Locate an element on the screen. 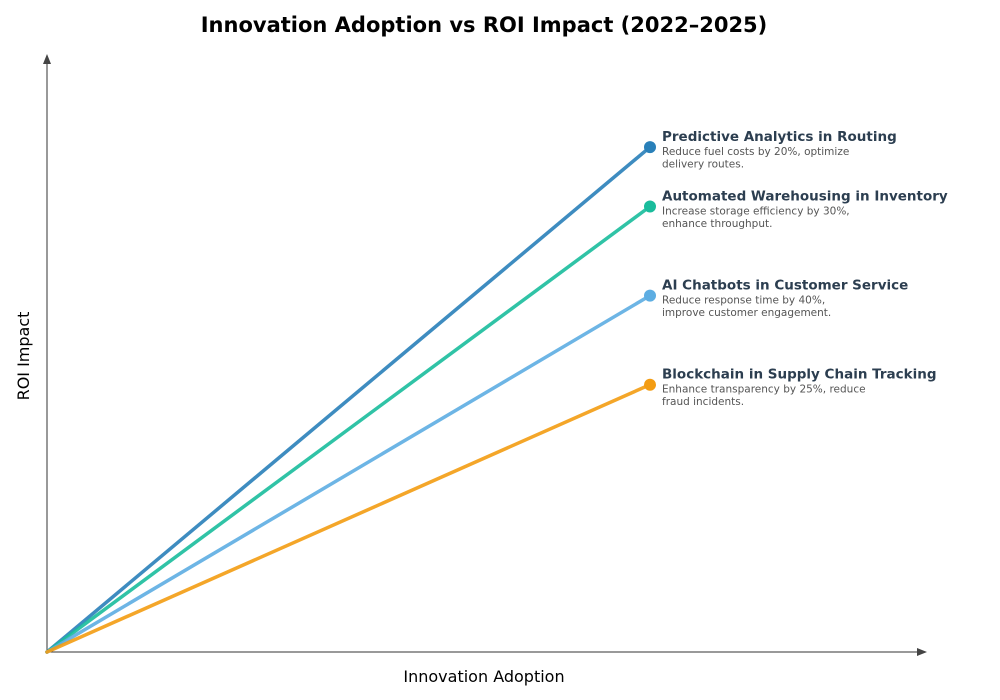 This screenshot has height=700, width=1000. series-description: Enhance transparency by 25%, reduce is located at coordinates (764, 390).